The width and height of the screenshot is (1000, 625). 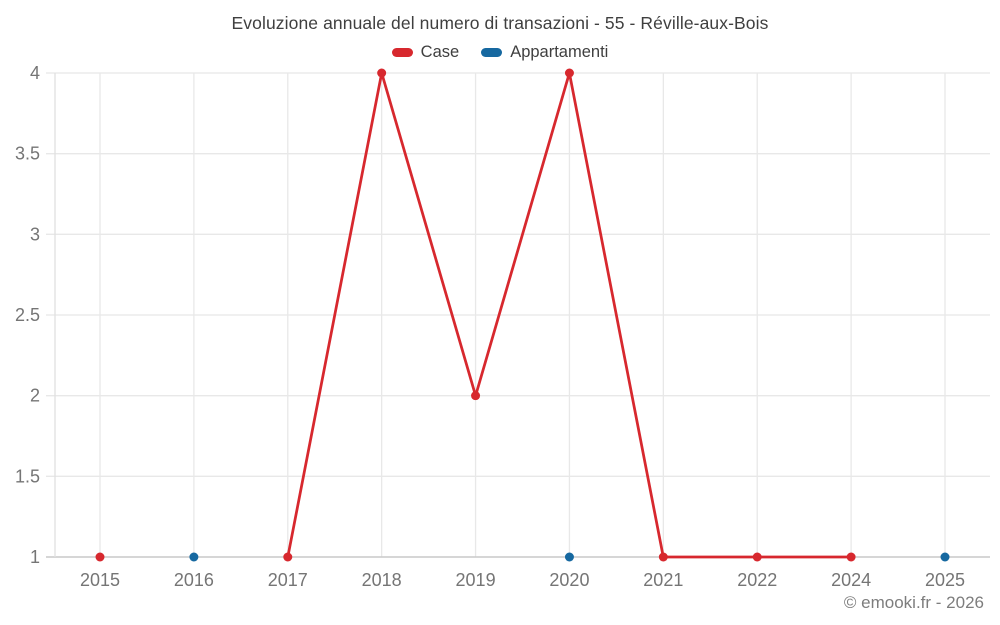 I want to click on legend-item-case: Case, so click(x=425, y=52).